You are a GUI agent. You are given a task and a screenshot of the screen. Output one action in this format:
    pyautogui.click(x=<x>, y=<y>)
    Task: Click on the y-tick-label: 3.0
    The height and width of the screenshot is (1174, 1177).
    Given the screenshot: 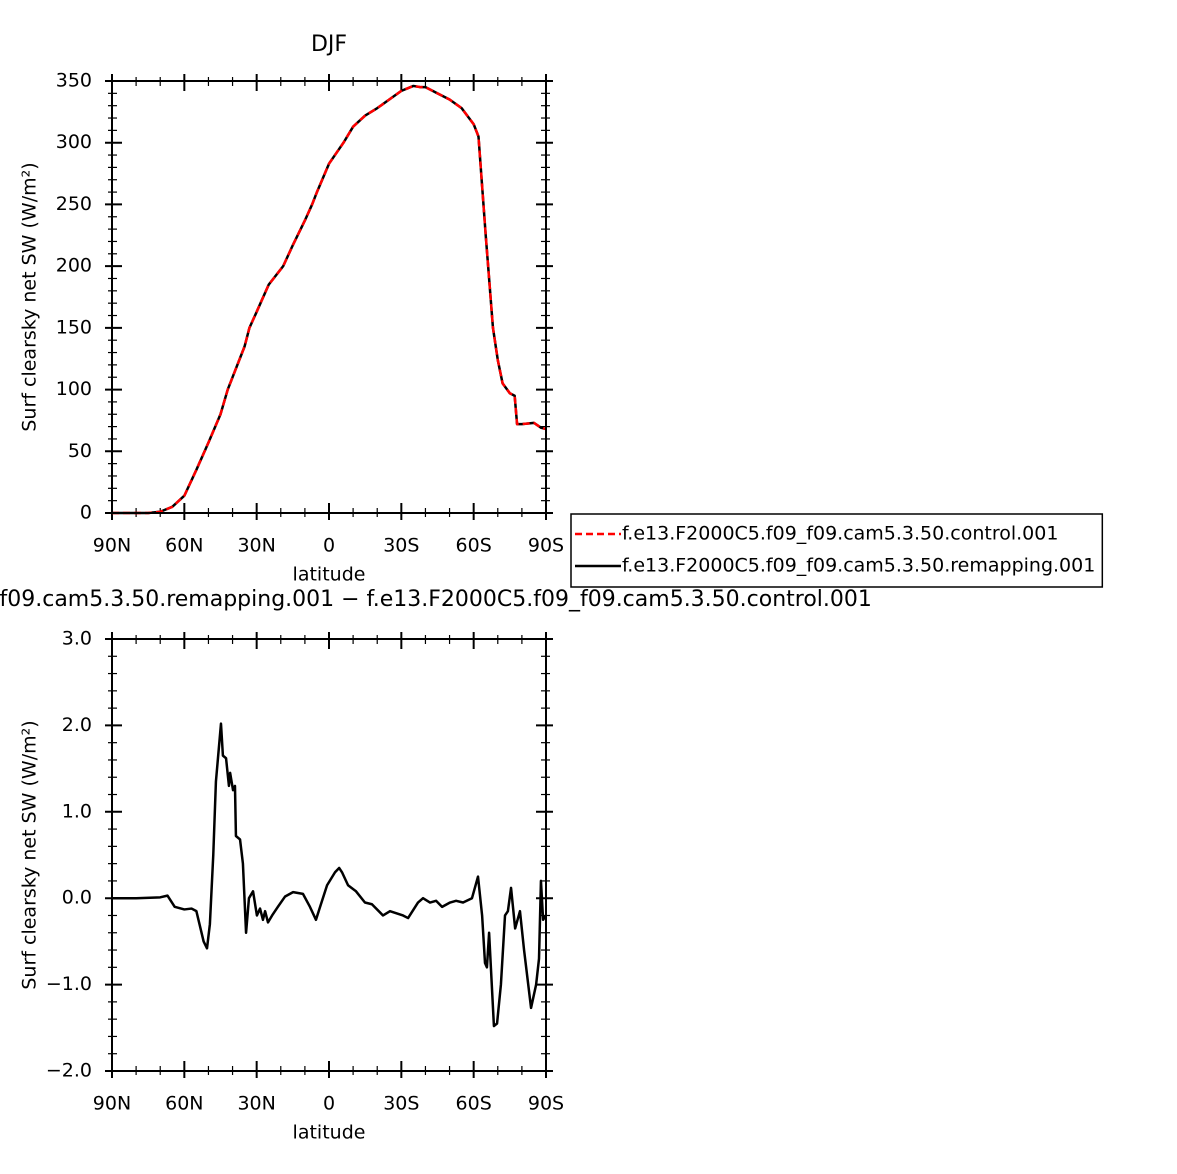 What is the action you would take?
    pyautogui.click(x=77, y=639)
    